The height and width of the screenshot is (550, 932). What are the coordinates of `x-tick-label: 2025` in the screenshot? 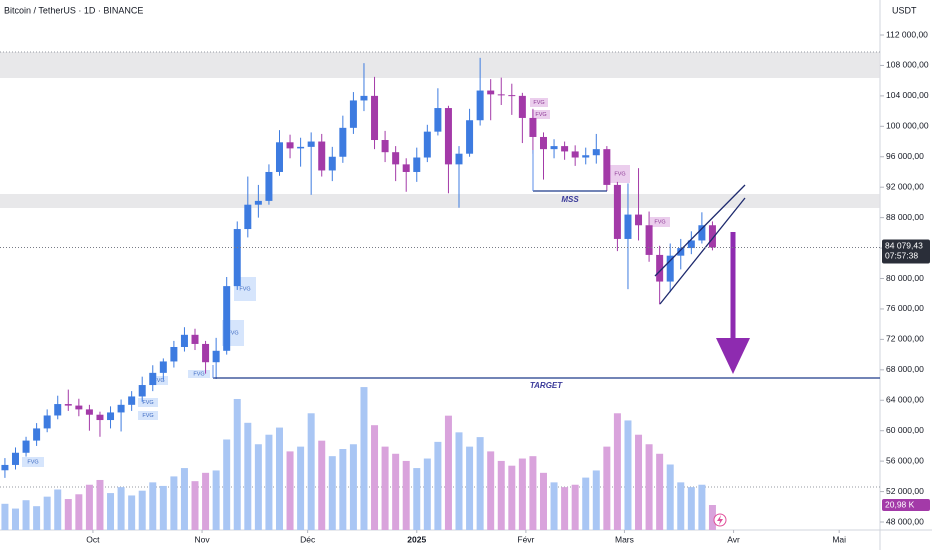 It's located at (416, 539).